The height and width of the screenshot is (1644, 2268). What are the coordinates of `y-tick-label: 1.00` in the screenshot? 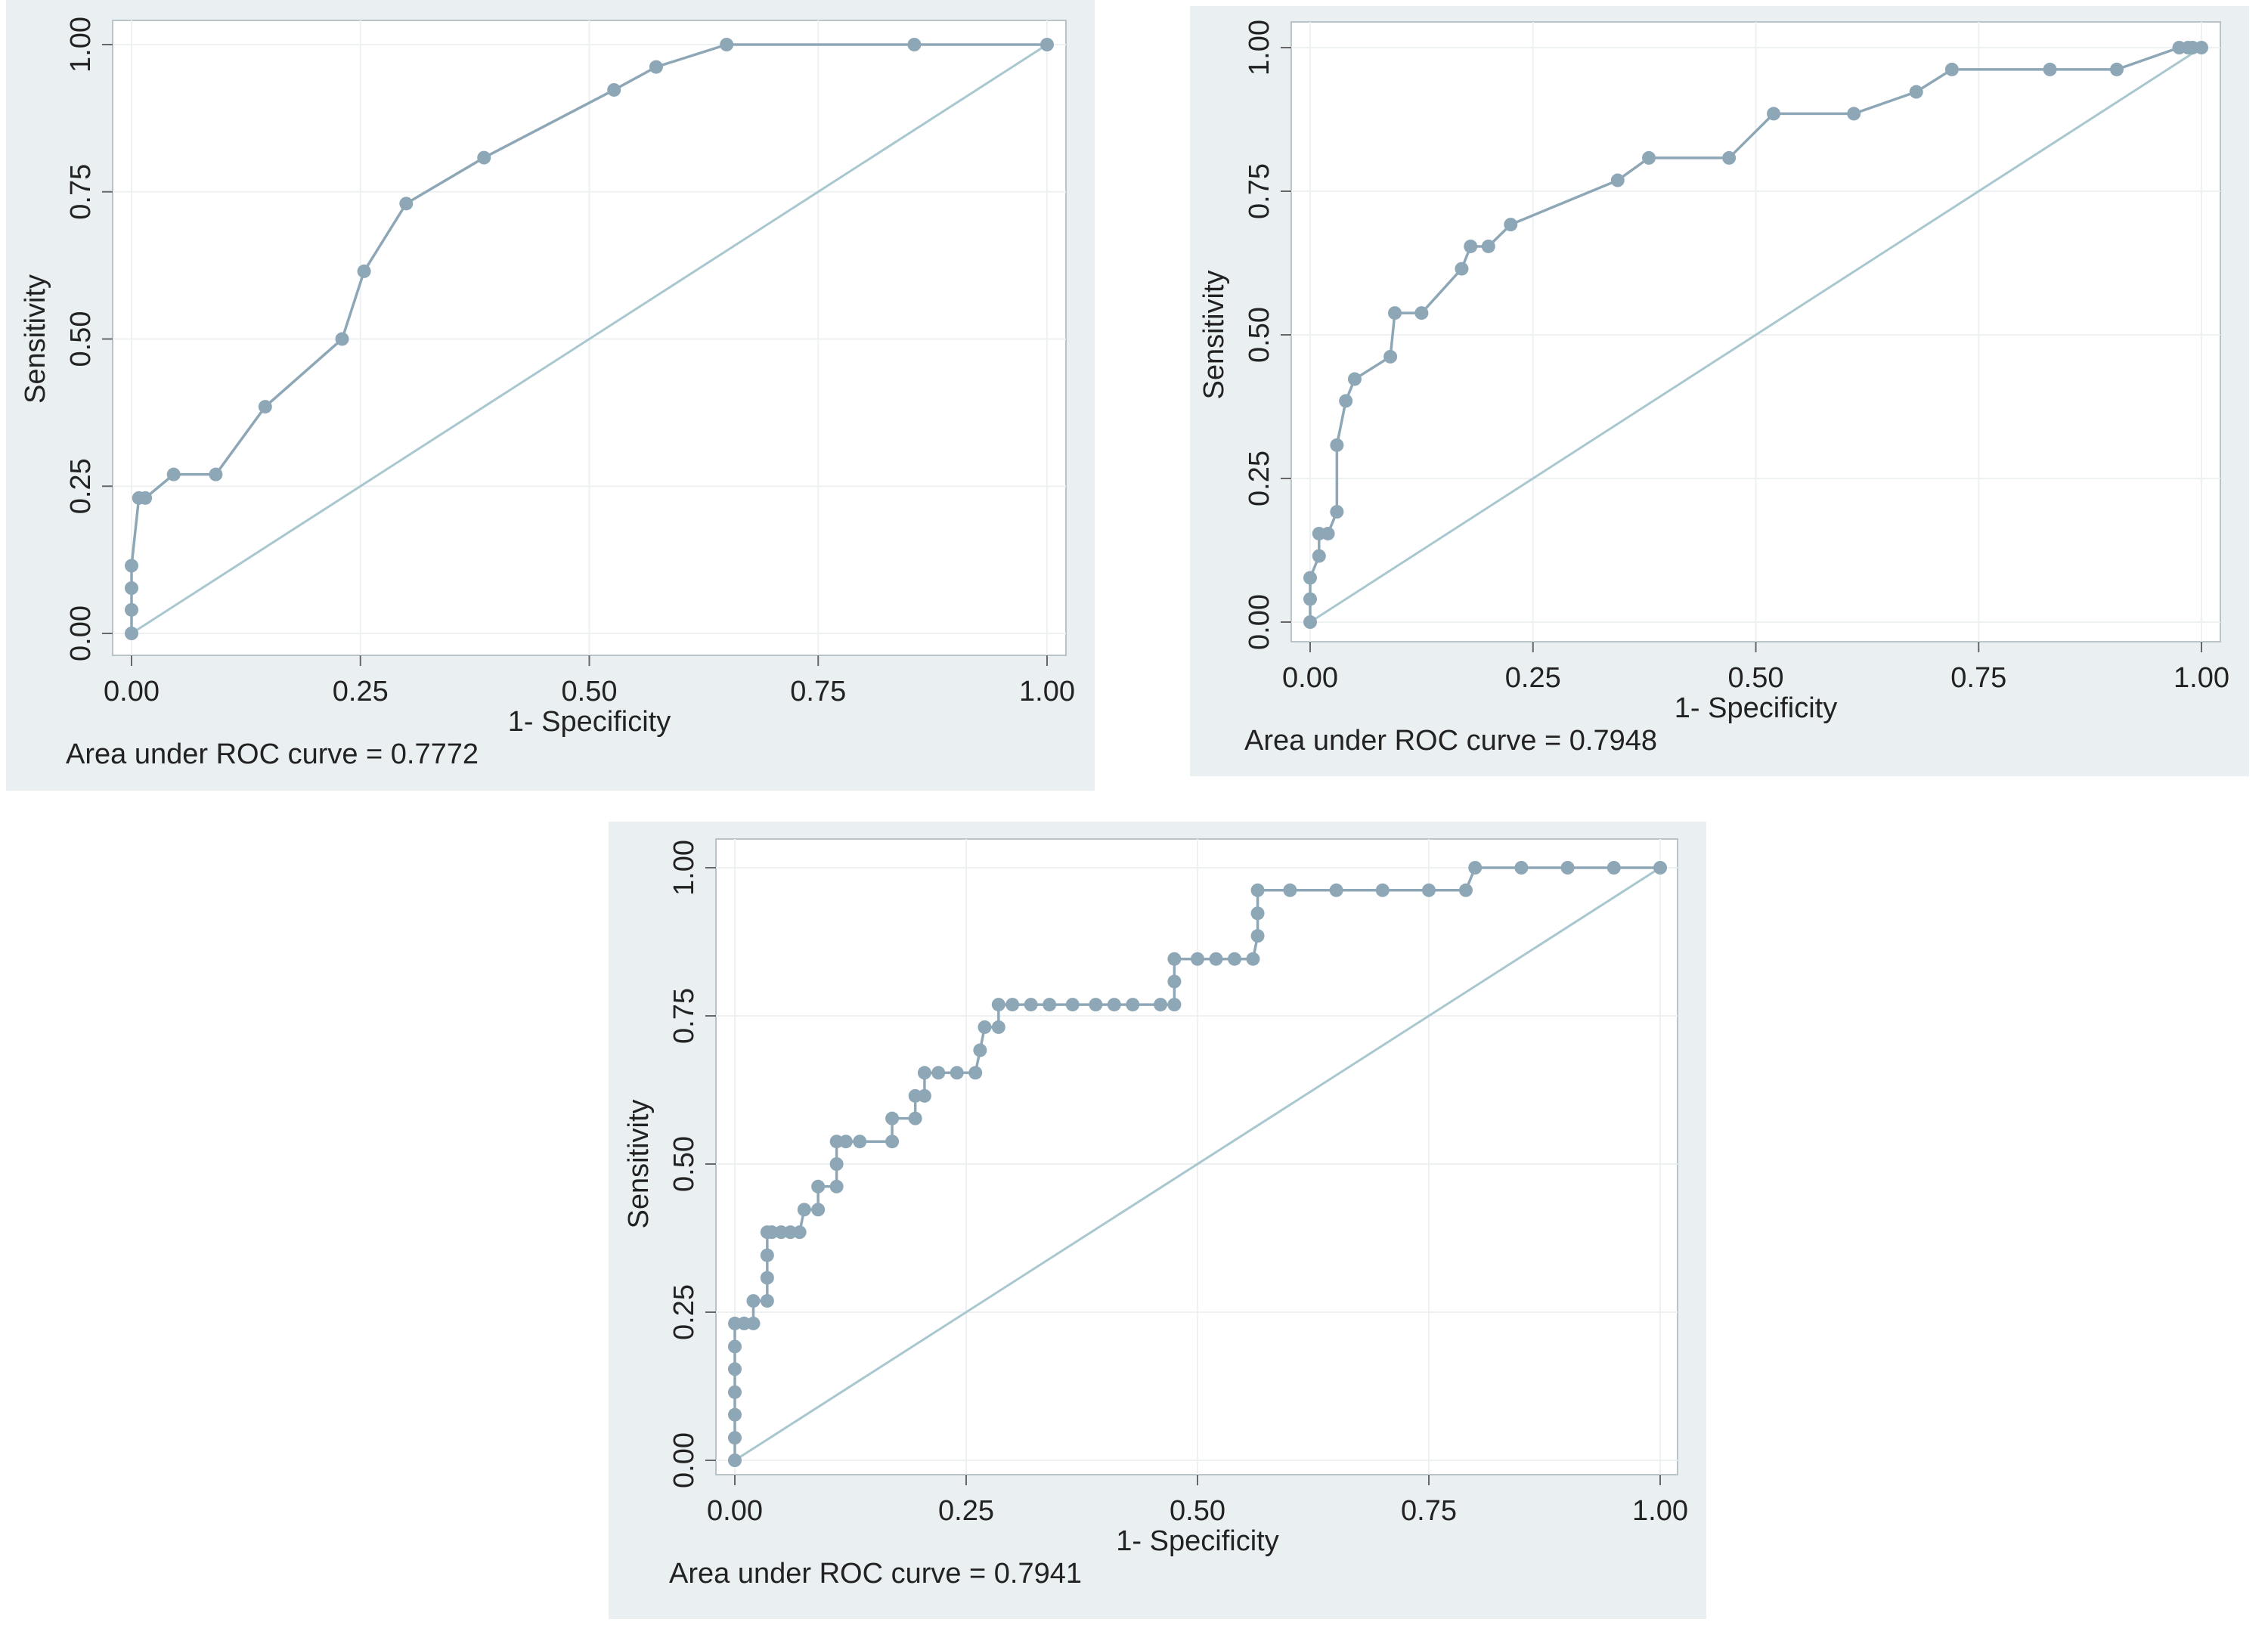 It's located at (81, 45).